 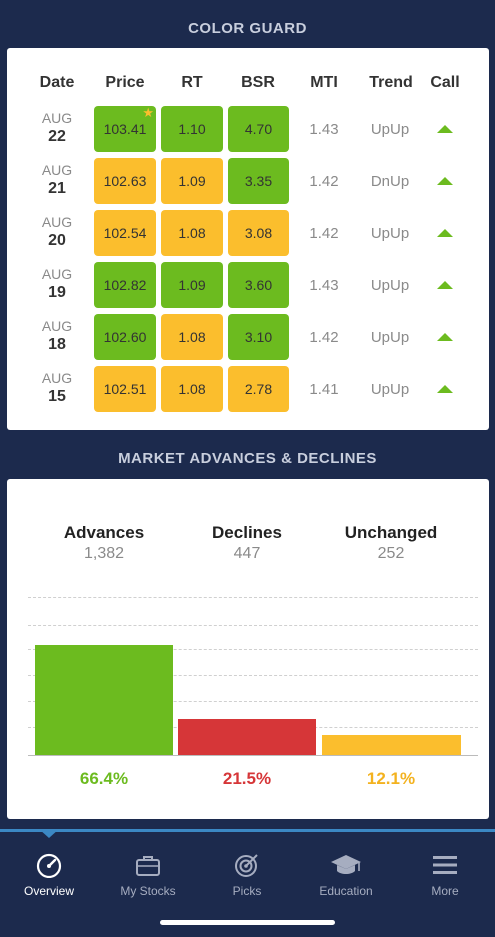 I want to click on header-trend: Trend, so click(x=391, y=82).